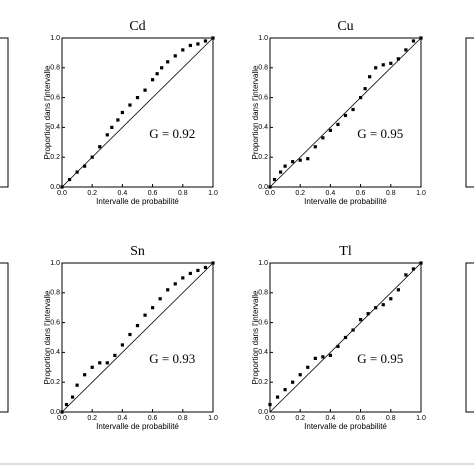  What do you see at coordinates (137, 251) in the screenshot?
I see `chart-title: Sn` at bounding box center [137, 251].